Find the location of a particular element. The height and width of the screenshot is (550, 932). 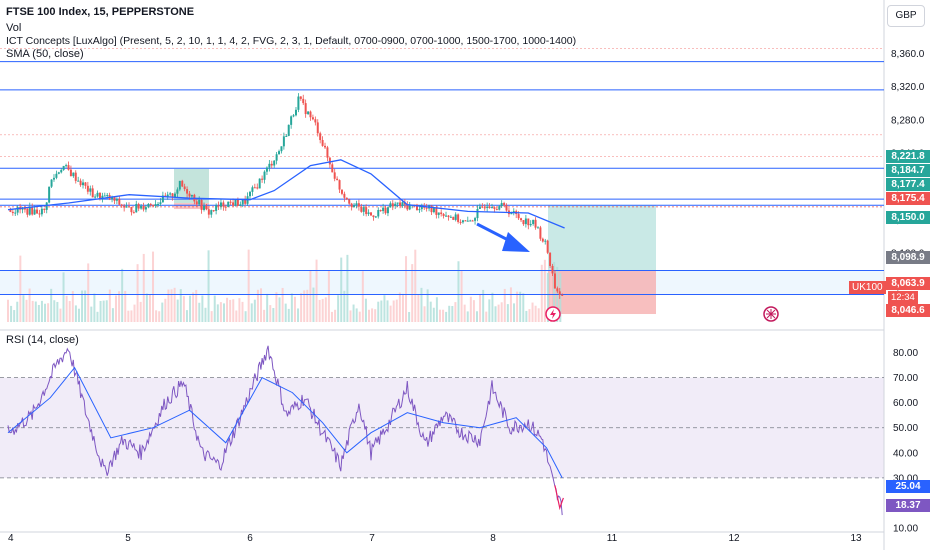

price-badge: 8,177.4 is located at coordinates (908, 184).